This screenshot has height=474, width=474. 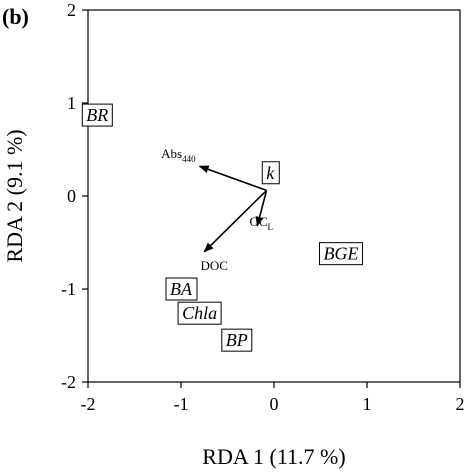 I want to click on site-bge: BGE, so click(x=340, y=254).